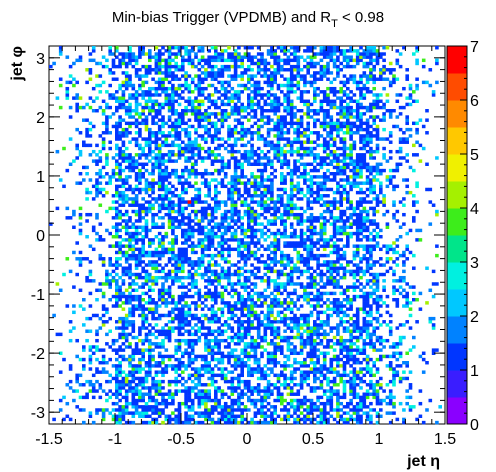 The width and height of the screenshot is (496, 472). I want to click on chart-title-tail: < 0.98, so click(361, 17).